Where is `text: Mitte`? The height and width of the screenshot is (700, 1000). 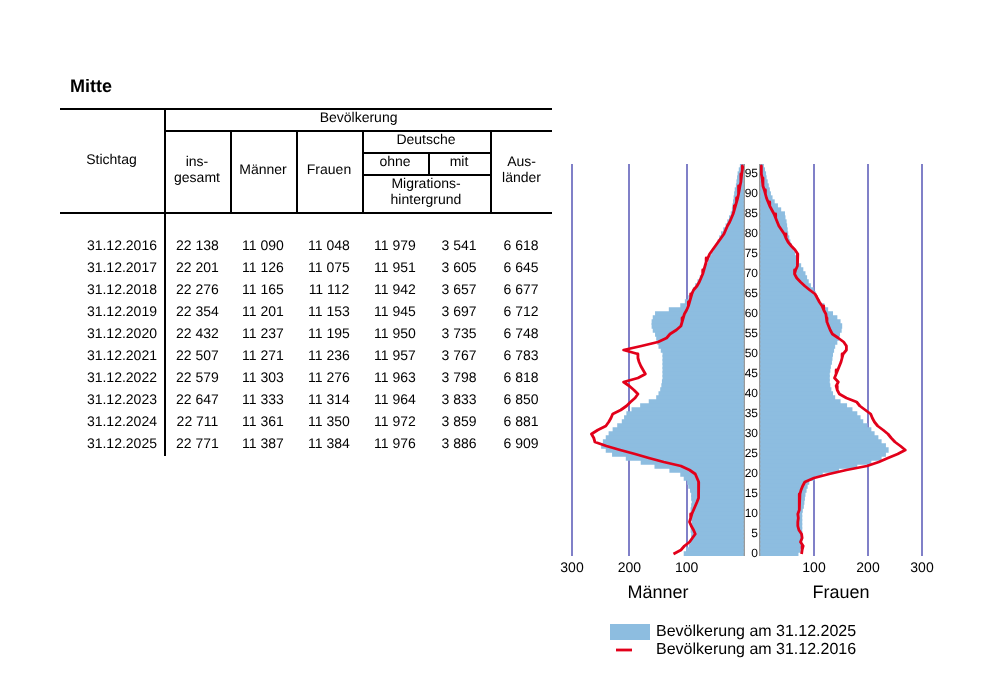
text: Mitte is located at coordinates (92, 86).